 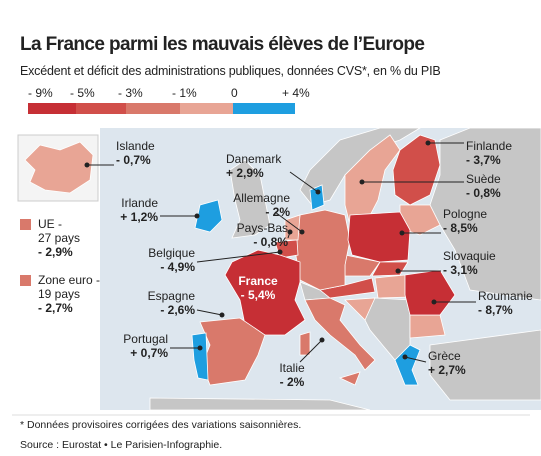 What do you see at coordinates (469, 256) in the screenshot?
I see `country-name: Slovaquie` at bounding box center [469, 256].